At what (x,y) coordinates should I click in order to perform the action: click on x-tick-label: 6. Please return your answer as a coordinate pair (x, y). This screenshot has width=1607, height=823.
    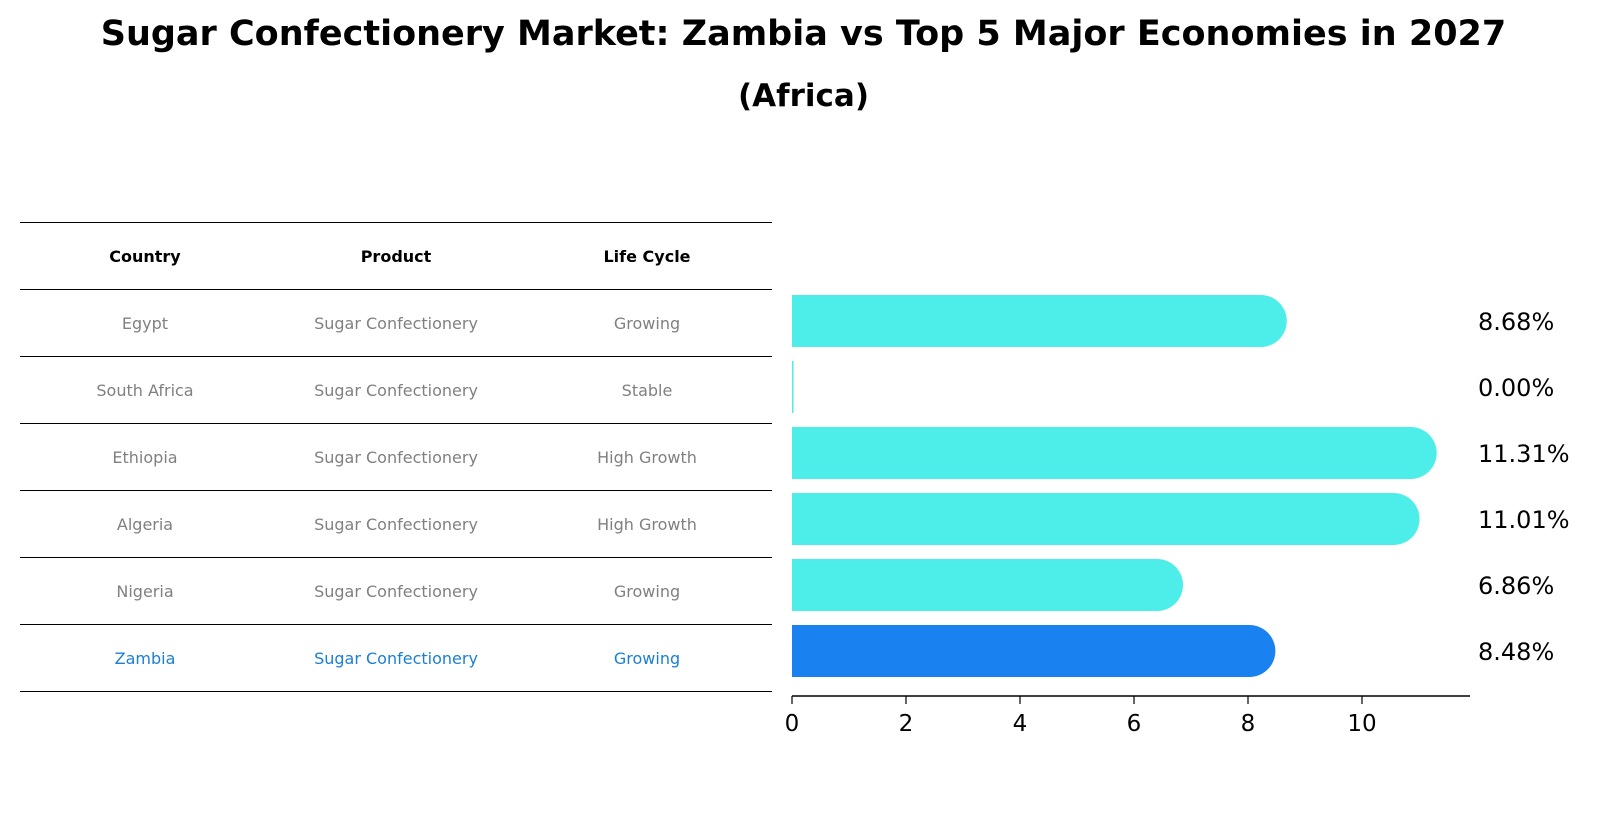
    Looking at the image, I should click on (1134, 724).